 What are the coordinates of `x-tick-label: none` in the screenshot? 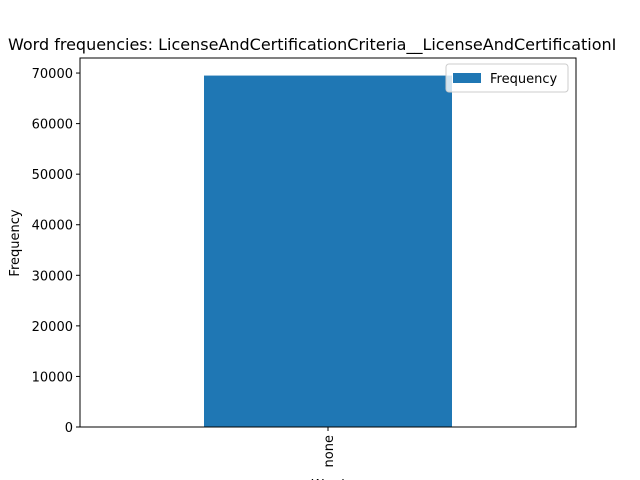 It's located at (329, 451).